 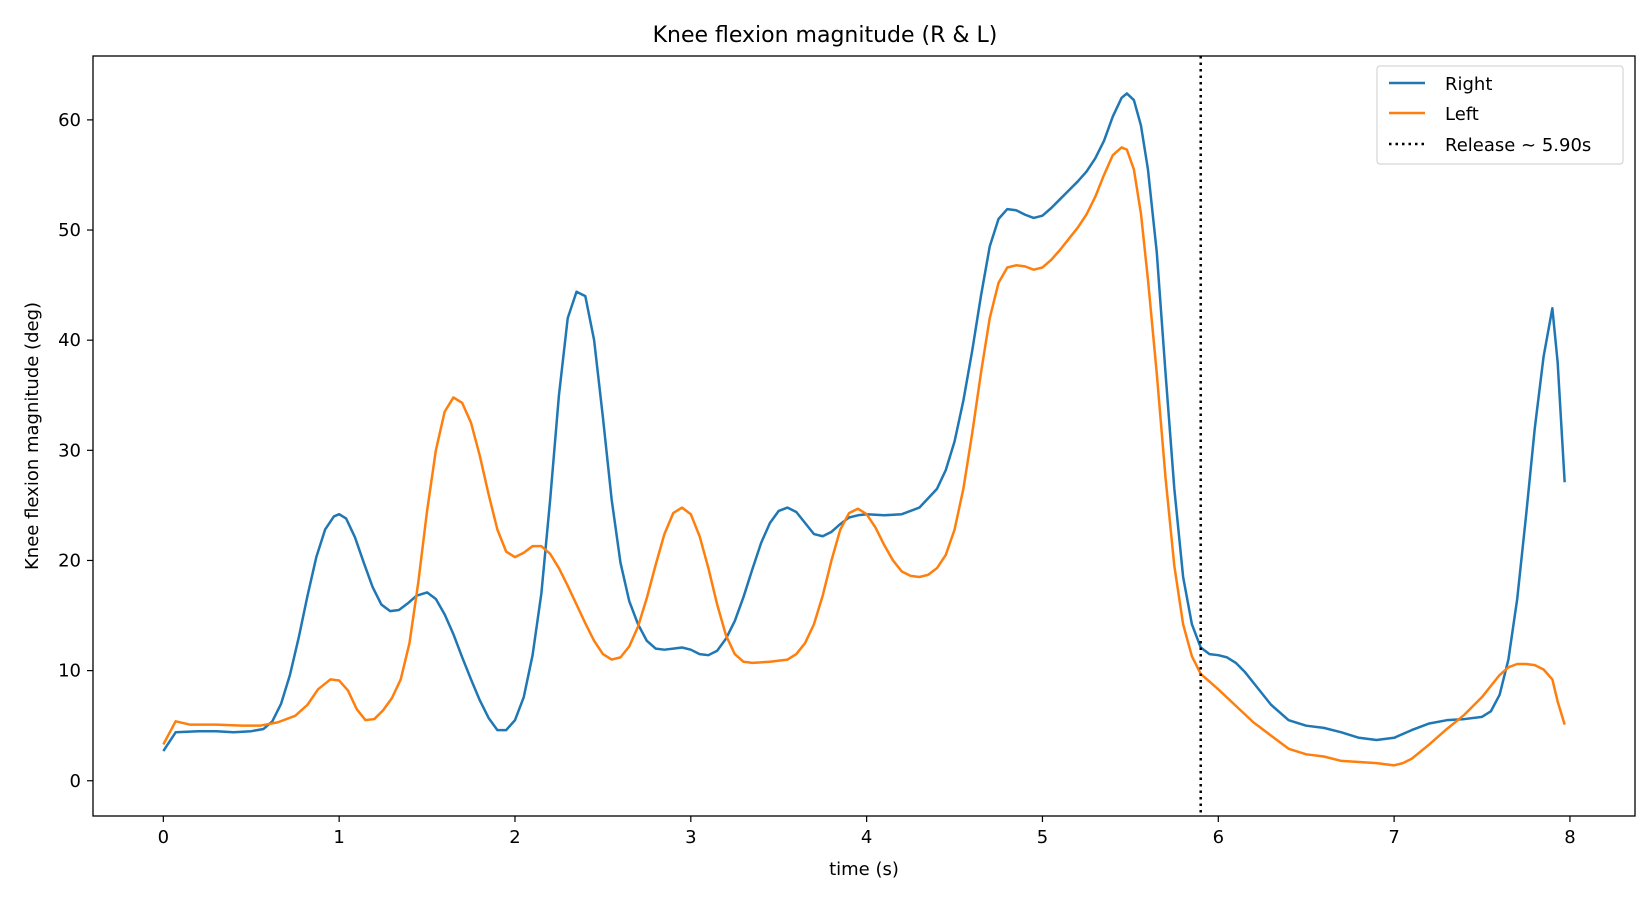 What do you see at coordinates (69, 560) in the screenshot?
I see `y-tick-label: 20` at bounding box center [69, 560].